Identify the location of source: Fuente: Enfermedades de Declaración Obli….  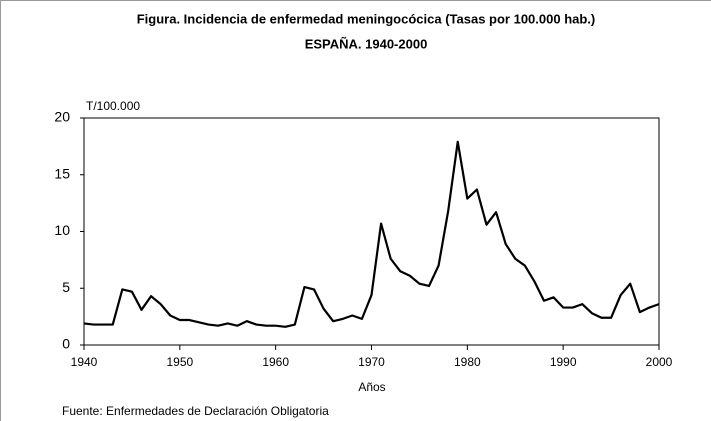
(195, 411).